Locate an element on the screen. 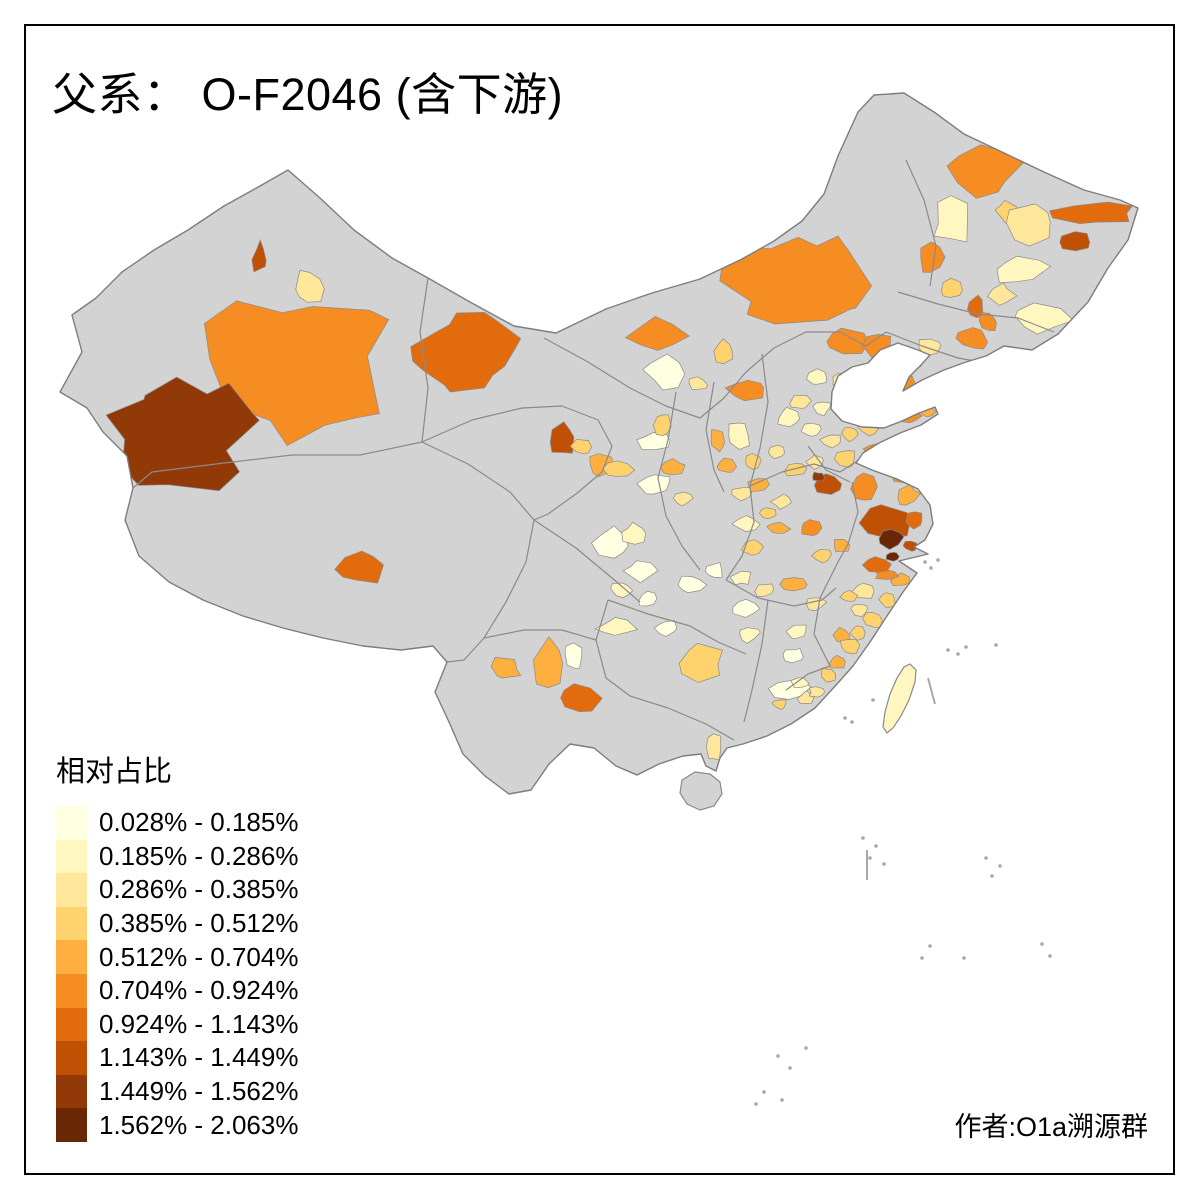 Image resolution: width=1200 pixels, height=1200 pixels. legend-label: 0.185% - 0.286% is located at coordinates (199, 855).